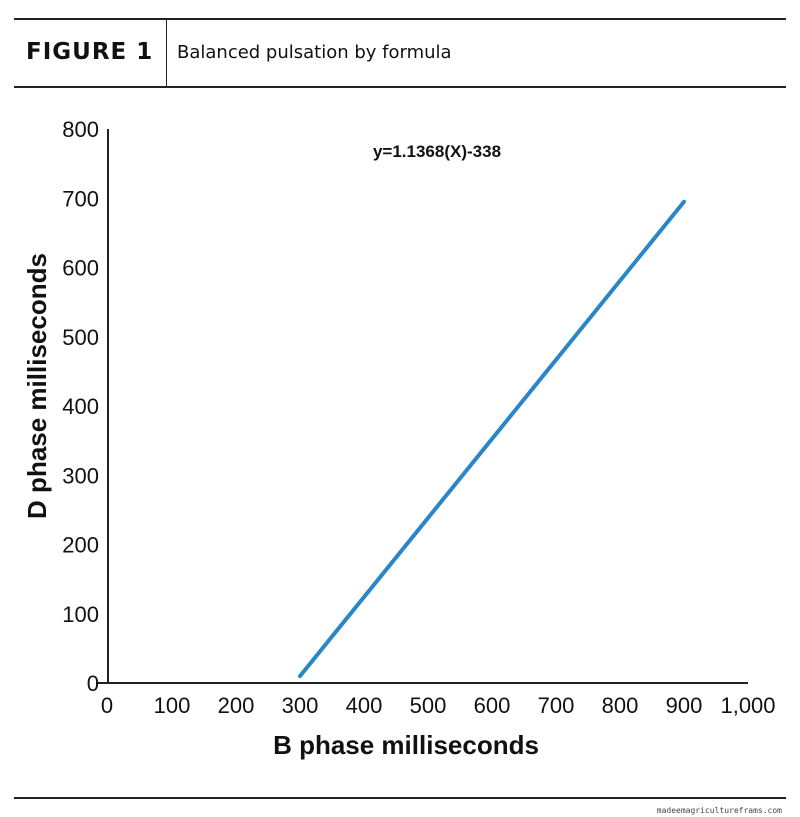 The image size is (800, 817). I want to click on x-tick-label: 700, so click(556, 705).